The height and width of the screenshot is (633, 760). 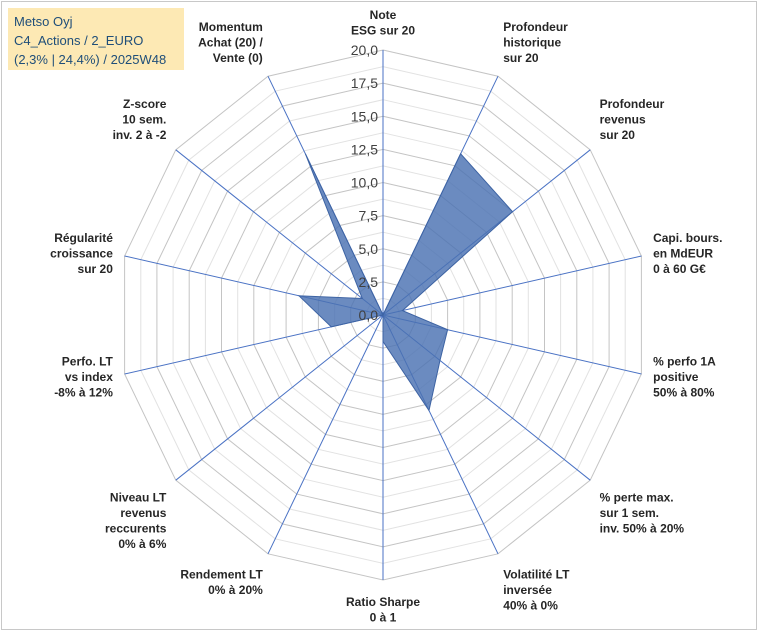 What do you see at coordinates (140, 119) in the screenshot?
I see `axis-label: Z-score 10 sem. inv. 2 à -2` at bounding box center [140, 119].